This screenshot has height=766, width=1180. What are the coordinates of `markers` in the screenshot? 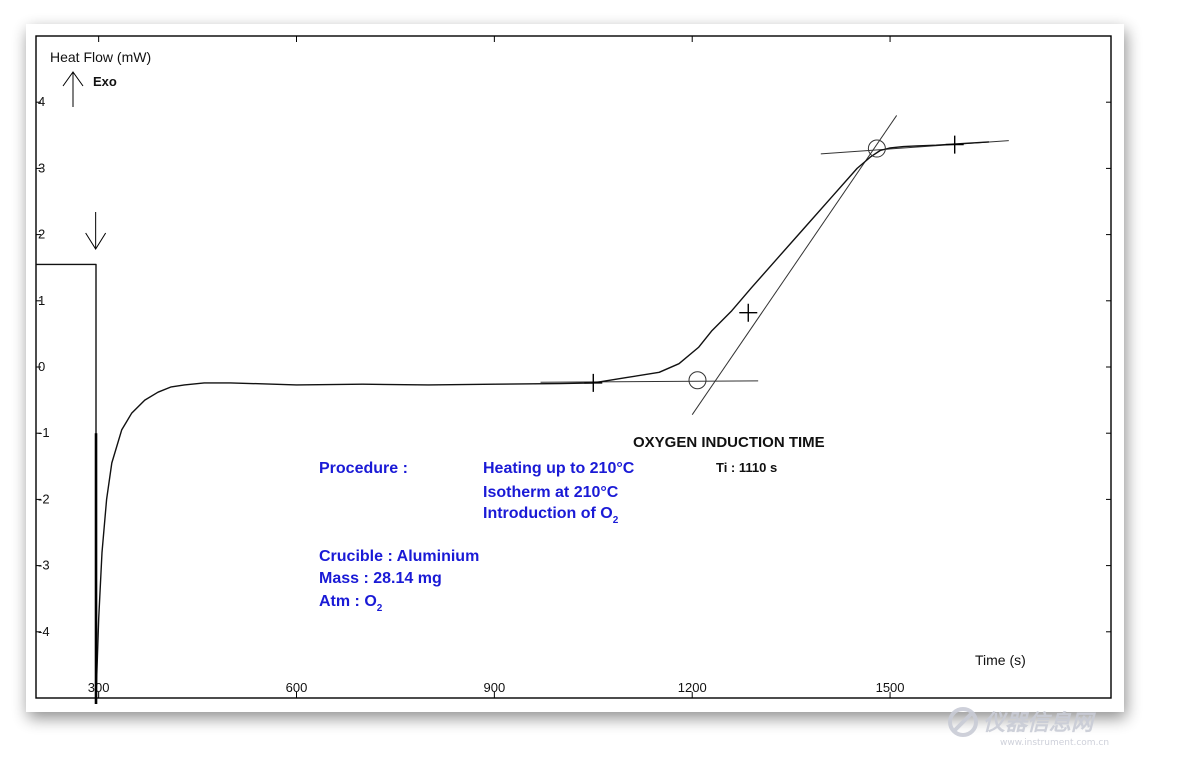 It's located at (774, 263).